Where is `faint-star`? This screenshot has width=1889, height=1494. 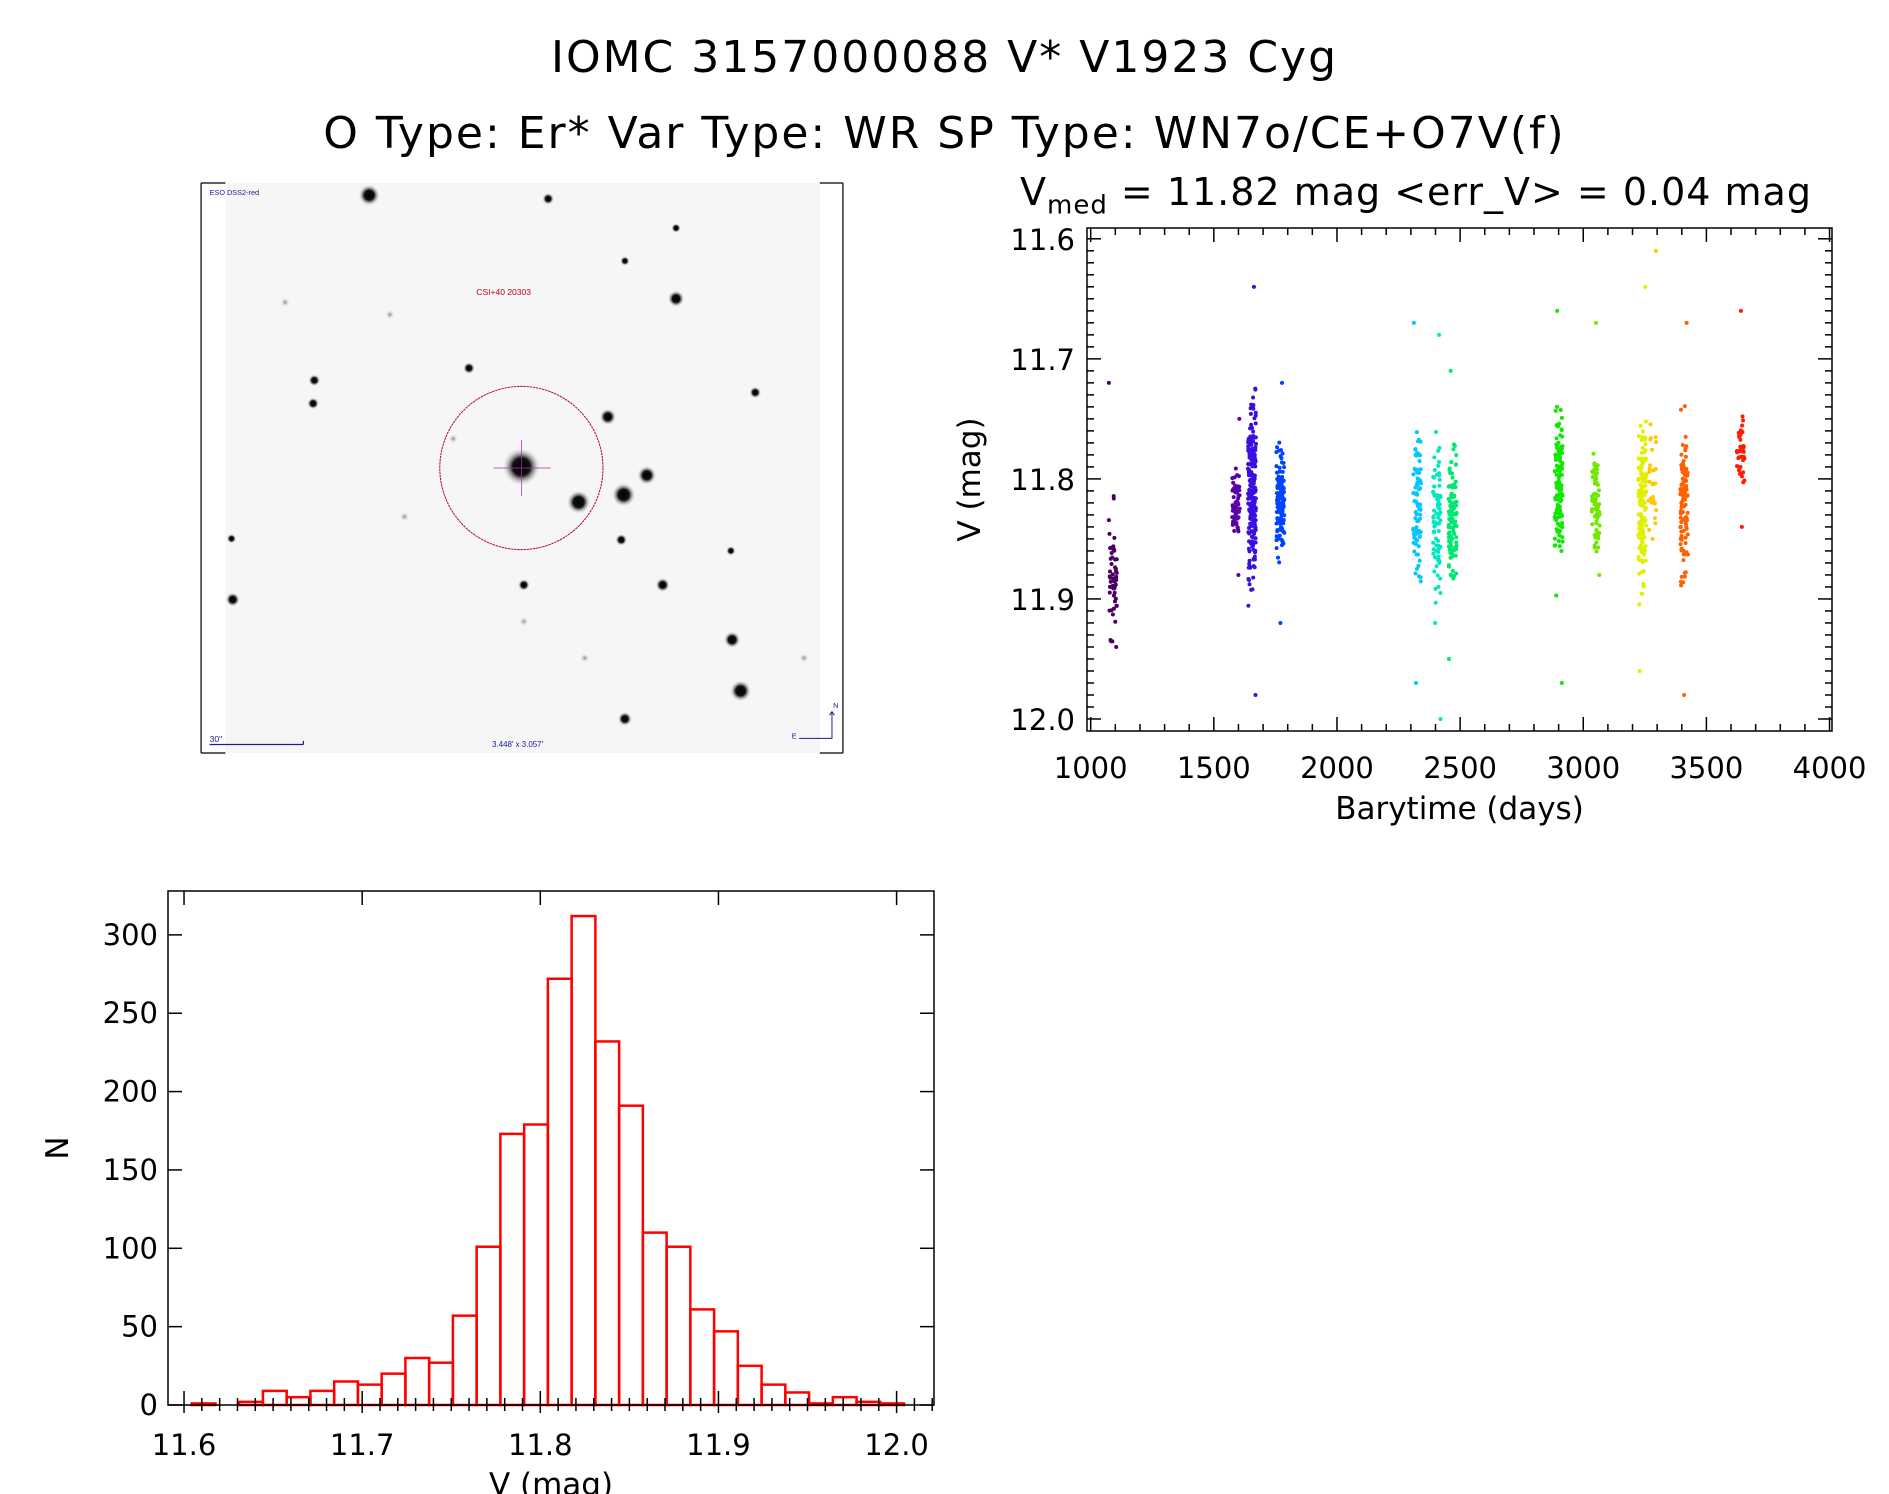
faint-star is located at coordinates (804, 658).